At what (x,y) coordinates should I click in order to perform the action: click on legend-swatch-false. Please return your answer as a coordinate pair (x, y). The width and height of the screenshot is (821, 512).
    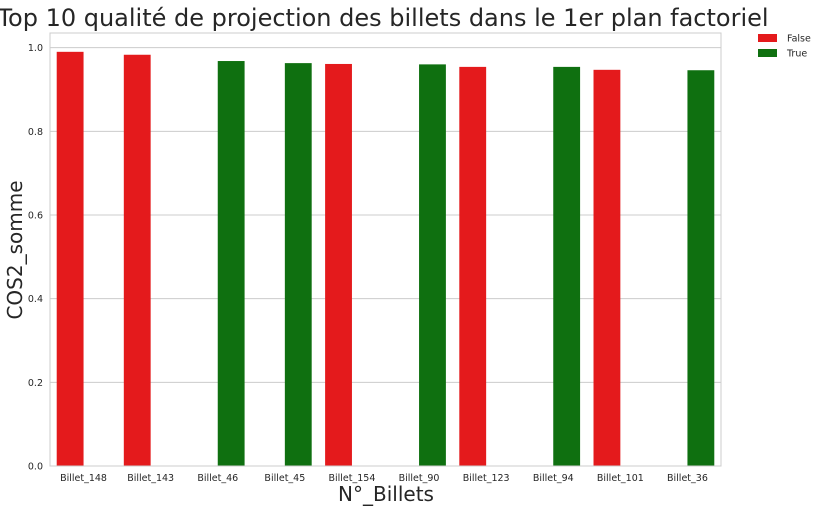
    Looking at the image, I should click on (767, 38).